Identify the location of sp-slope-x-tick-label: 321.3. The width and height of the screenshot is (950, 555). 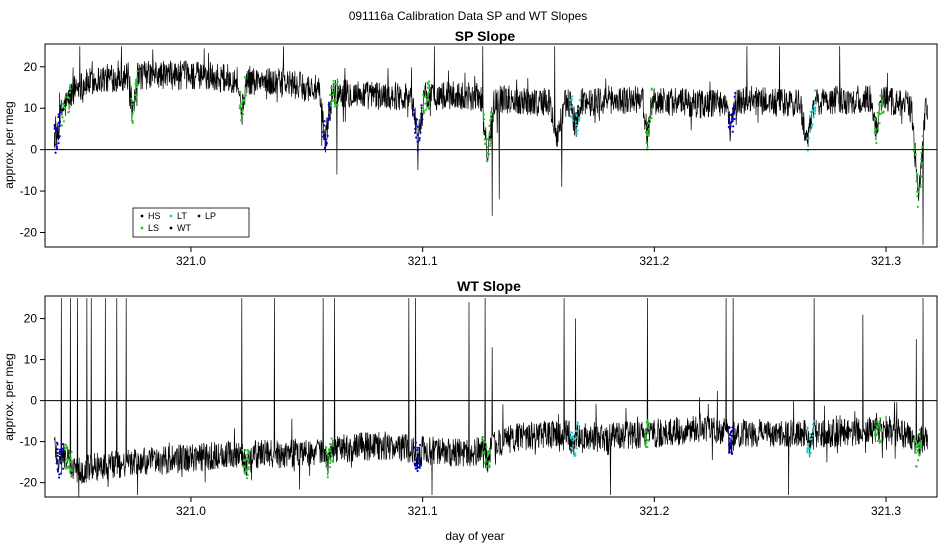
(886, 261).